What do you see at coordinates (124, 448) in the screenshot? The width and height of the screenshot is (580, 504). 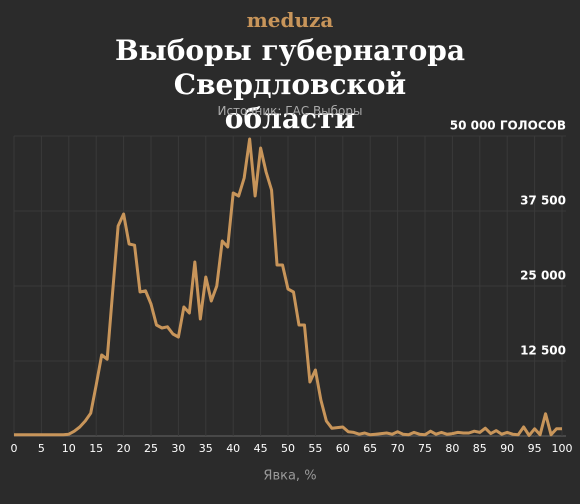 I see `x-tick-label: 20` at bounding box center [124, 448].